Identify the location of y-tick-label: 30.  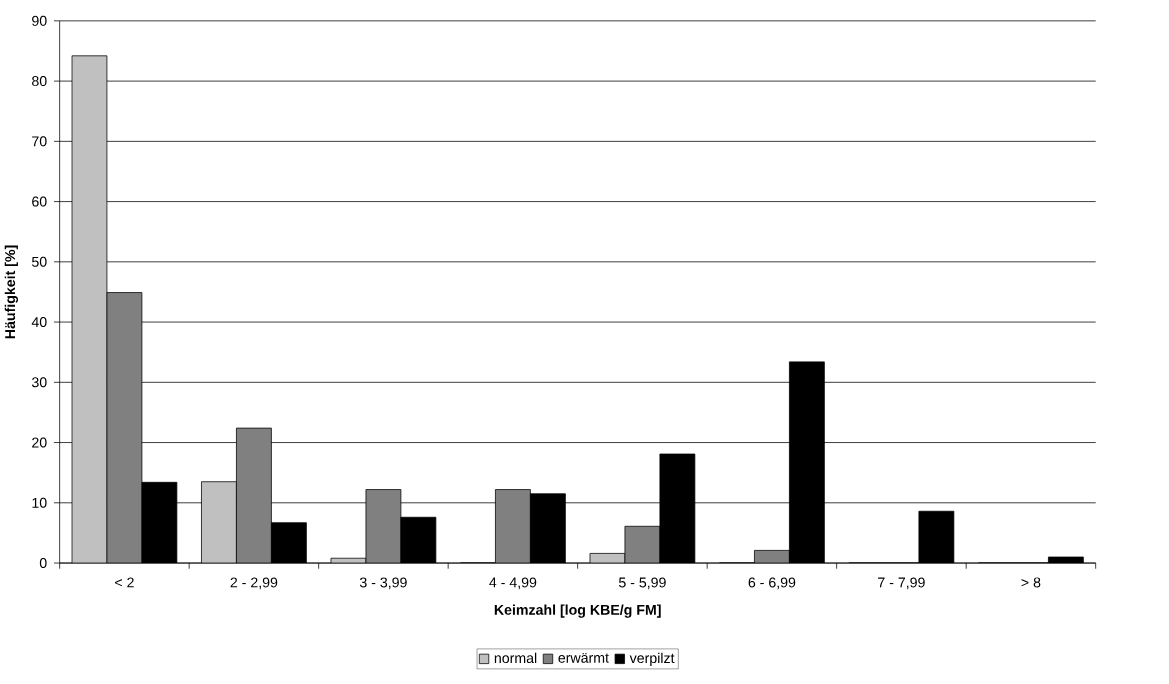
(39, 382).